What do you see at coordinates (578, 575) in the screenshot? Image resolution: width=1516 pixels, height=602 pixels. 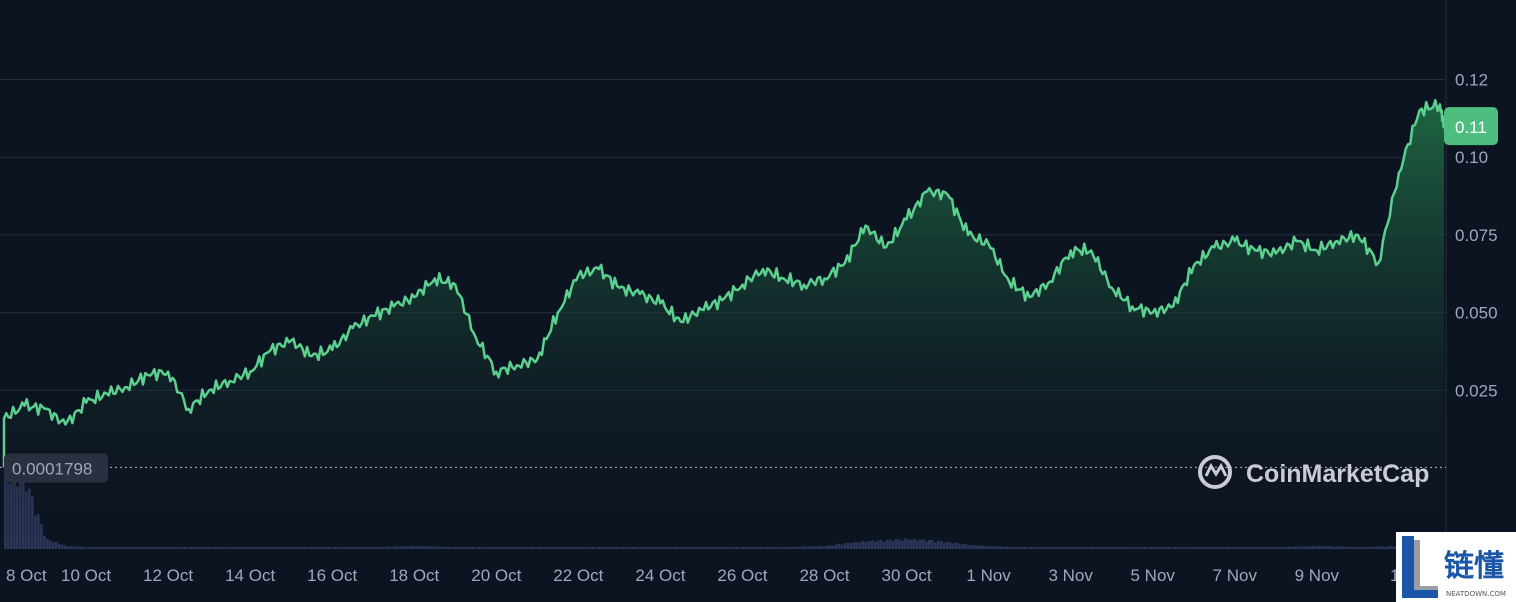 I see `x-tick-label: 22 Oct` at bounding box center [578, 575].